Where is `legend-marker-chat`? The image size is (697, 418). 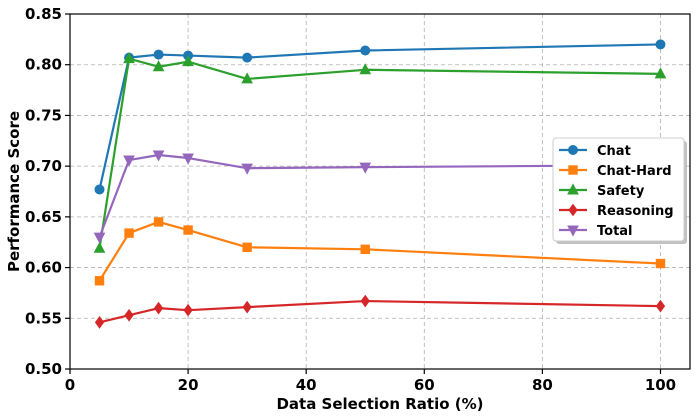
legend-marker-chat is located at coordinates (573, 150).